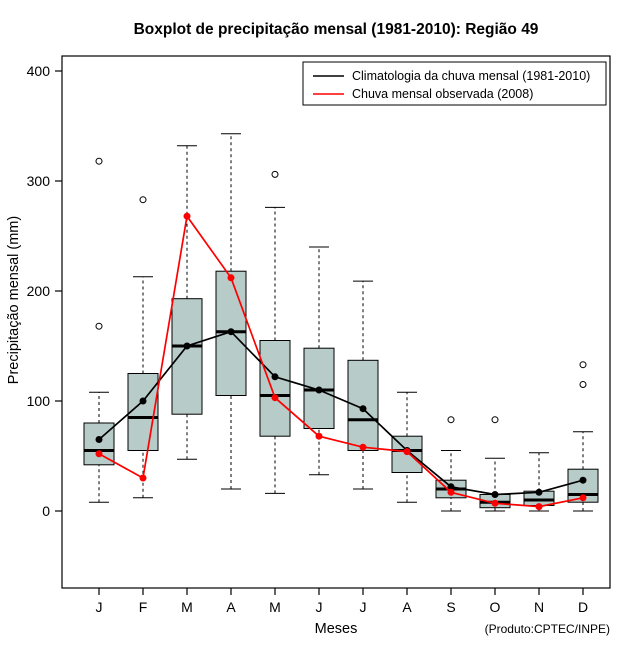  What do you see at coordinates (495, 607) in the screenshot?
I see `x-tick-label: O` at bounding box center [495, 607].